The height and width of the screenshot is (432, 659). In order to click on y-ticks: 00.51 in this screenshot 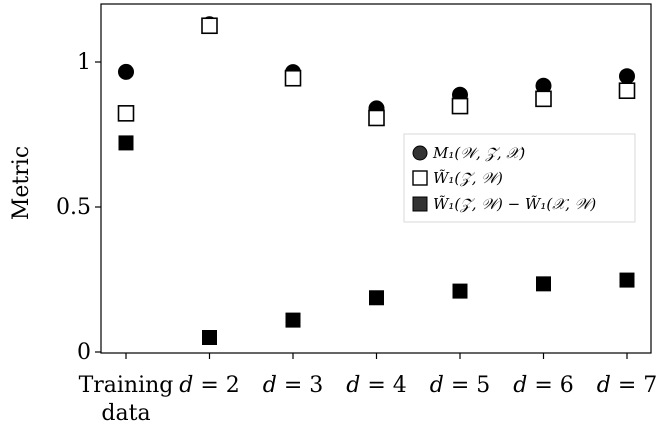, I will do `click(78, 207)`.